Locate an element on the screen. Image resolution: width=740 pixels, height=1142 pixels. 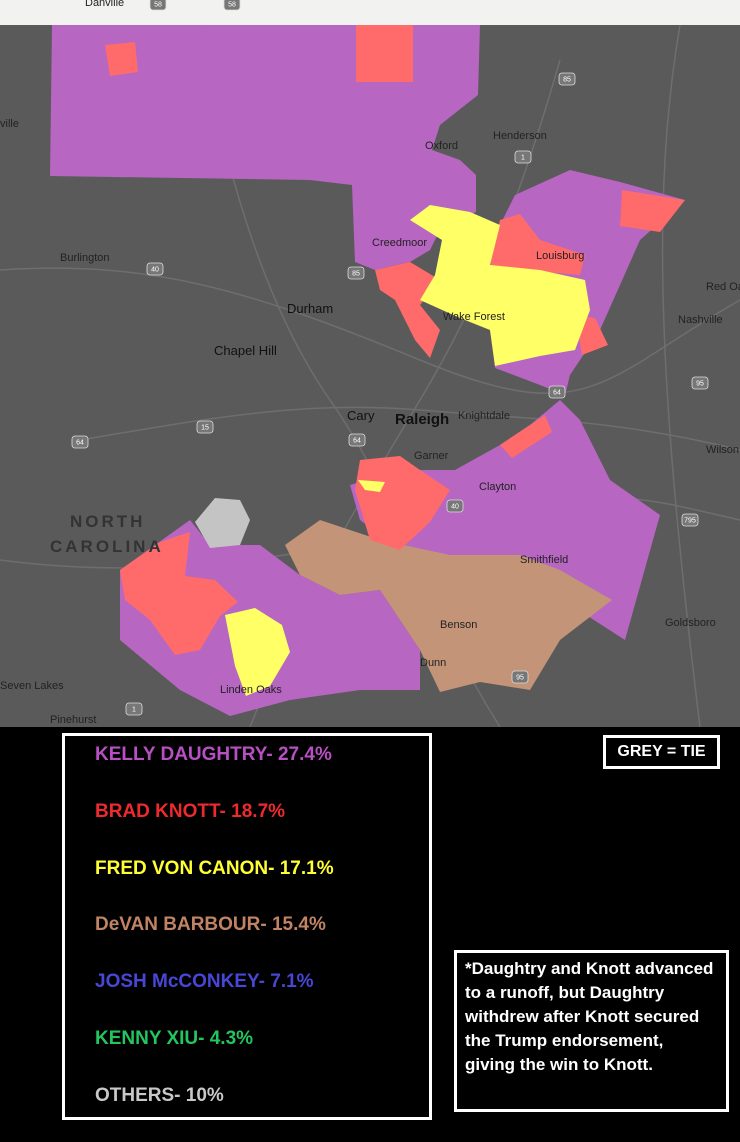
place-label: Goldsboro is located at coordinates (690, 623).